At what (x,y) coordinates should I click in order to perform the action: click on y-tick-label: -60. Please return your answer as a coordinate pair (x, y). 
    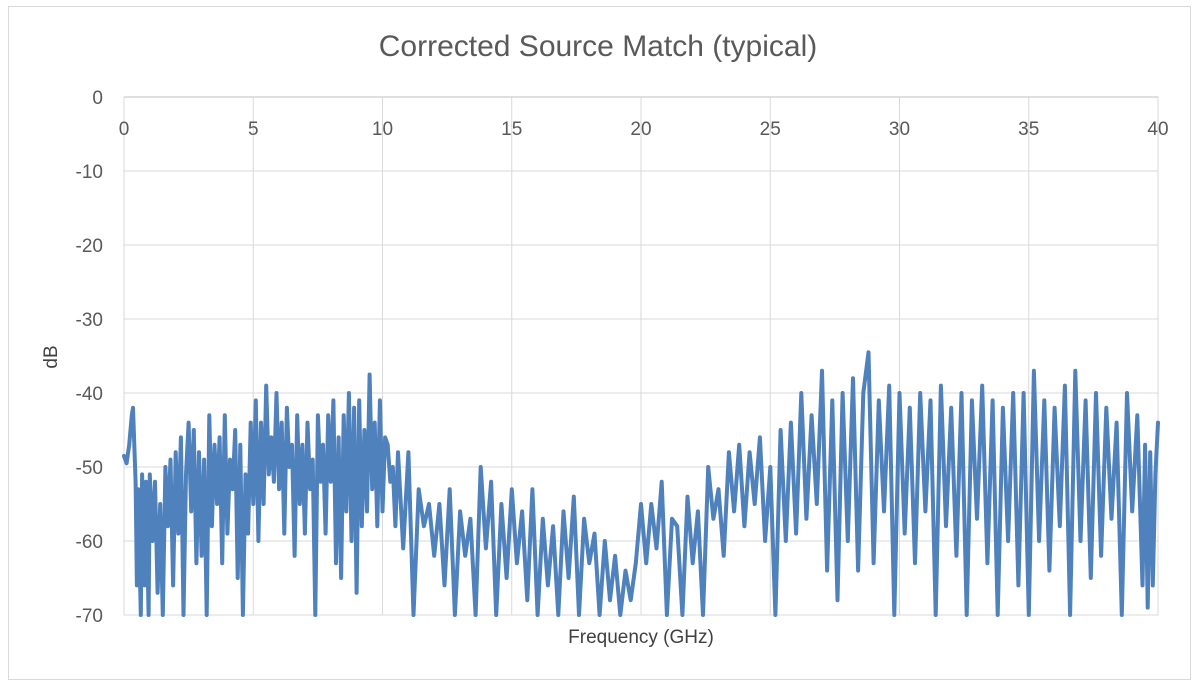
    Looking at the image, I should click on (89, 542).